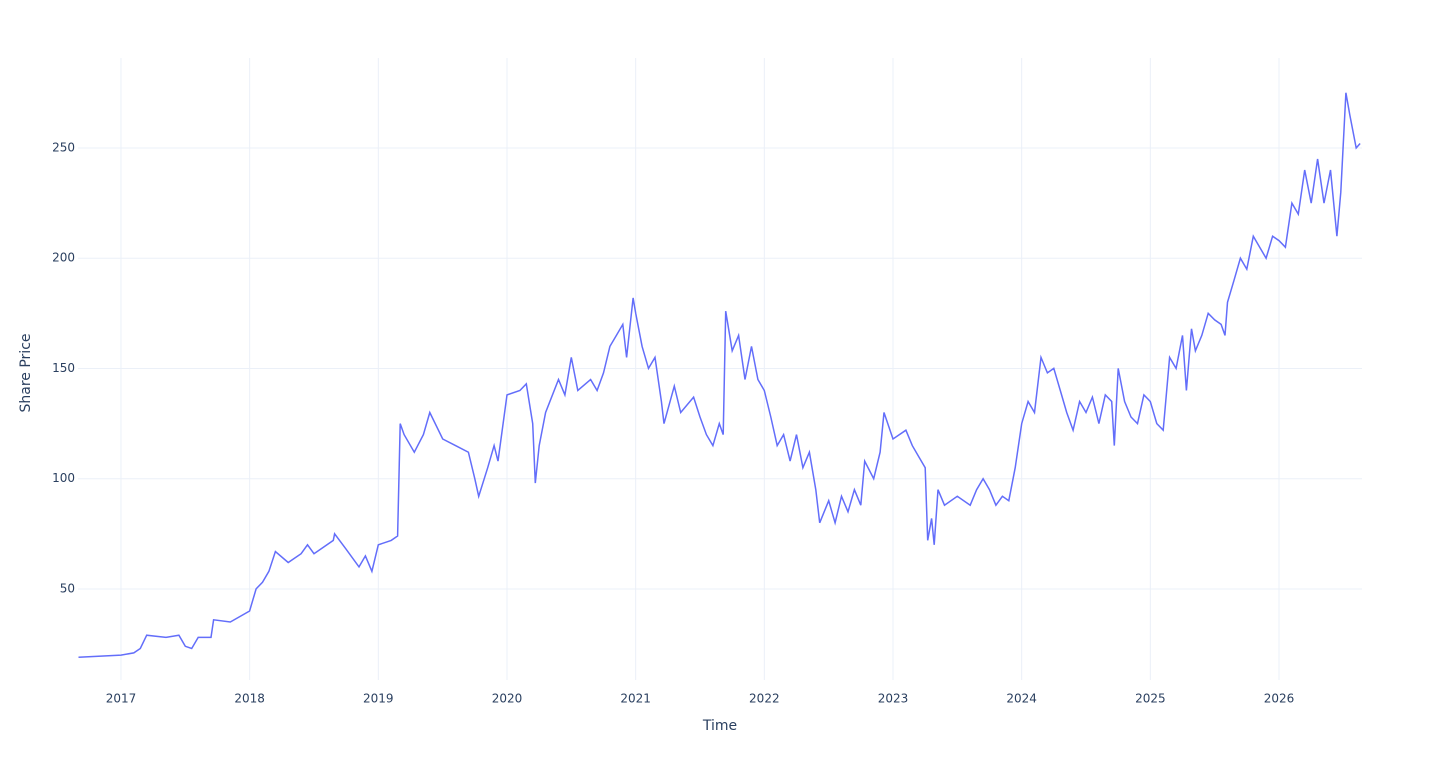 The image size is (1440, 768). Describe the element at coordinates (1021, 699) in the screenshot. I see `x-tick-label: 2024` at that location.